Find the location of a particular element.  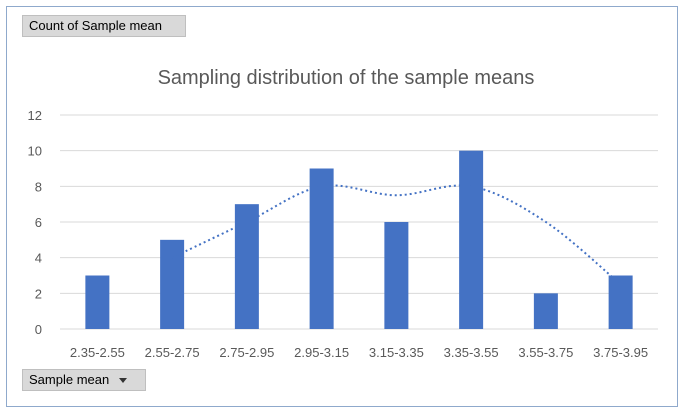

axis-field-label: Sample mean is located at coordinates (69, 379).